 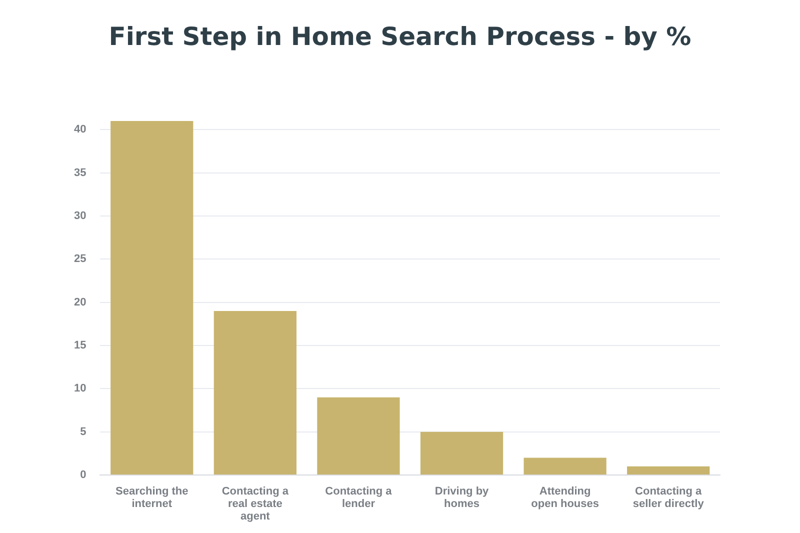 I want to click on x-tick-label: Driving by homes, so click(x=462, y=497).